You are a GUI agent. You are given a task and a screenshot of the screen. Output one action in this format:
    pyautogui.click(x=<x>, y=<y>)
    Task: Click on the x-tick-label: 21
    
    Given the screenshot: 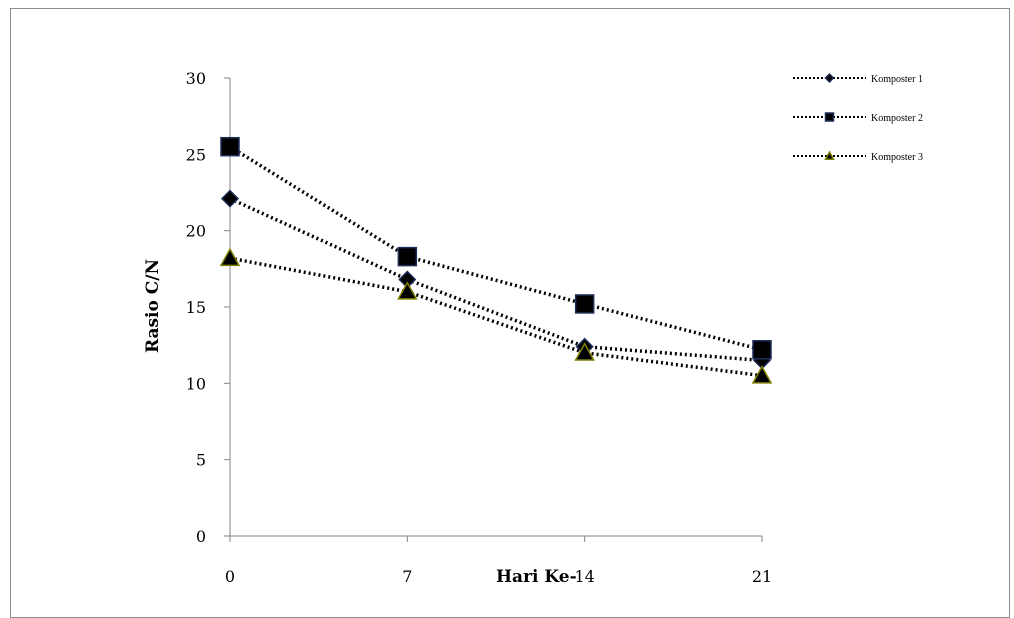 What is the action you would take?
    pyautogui.click(x=762, y=576)
    